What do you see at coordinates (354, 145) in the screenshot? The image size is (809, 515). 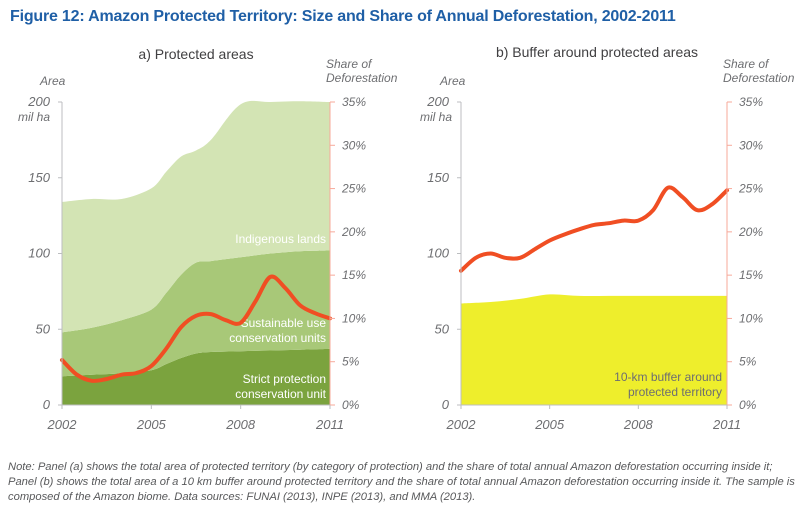 I see `panel-a-right-tick-label: 30%` at bounding box center [354, 145].